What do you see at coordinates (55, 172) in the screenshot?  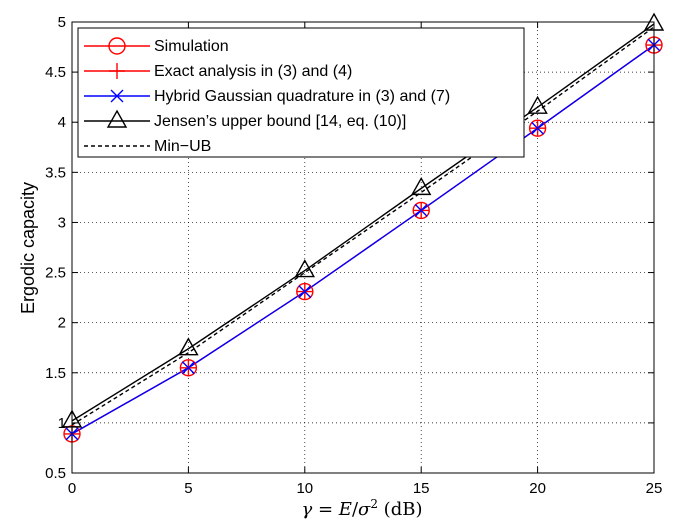 I see `y-tick-label: 3.5` at bounding box center [55, 172].